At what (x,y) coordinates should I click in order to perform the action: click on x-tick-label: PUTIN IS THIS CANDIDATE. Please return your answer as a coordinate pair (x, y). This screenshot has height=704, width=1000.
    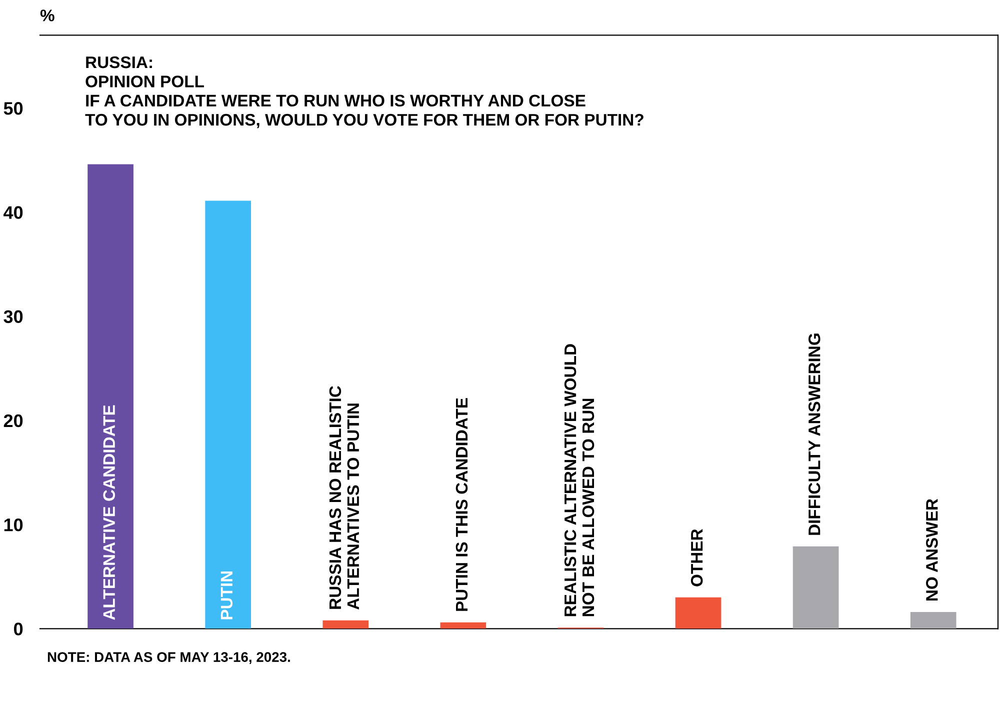
    Looking at the image, I should click on (462, 504).